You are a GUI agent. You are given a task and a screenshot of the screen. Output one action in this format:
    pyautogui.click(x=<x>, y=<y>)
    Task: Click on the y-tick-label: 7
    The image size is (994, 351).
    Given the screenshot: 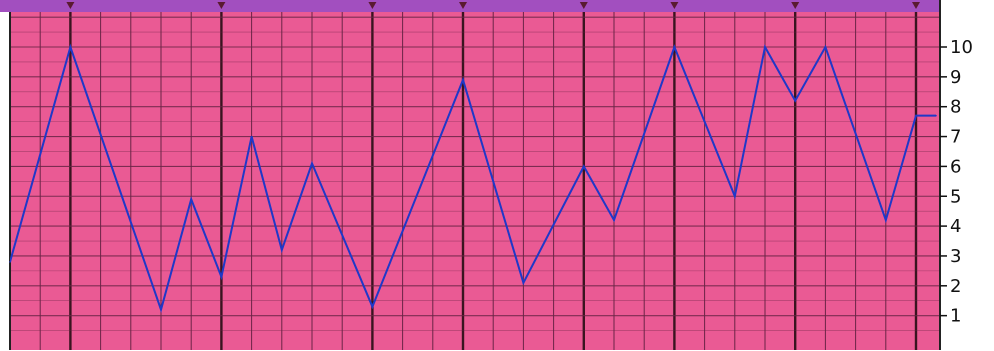 What is the action you would take?
    pyautogui.click(x=955, y=137)
    